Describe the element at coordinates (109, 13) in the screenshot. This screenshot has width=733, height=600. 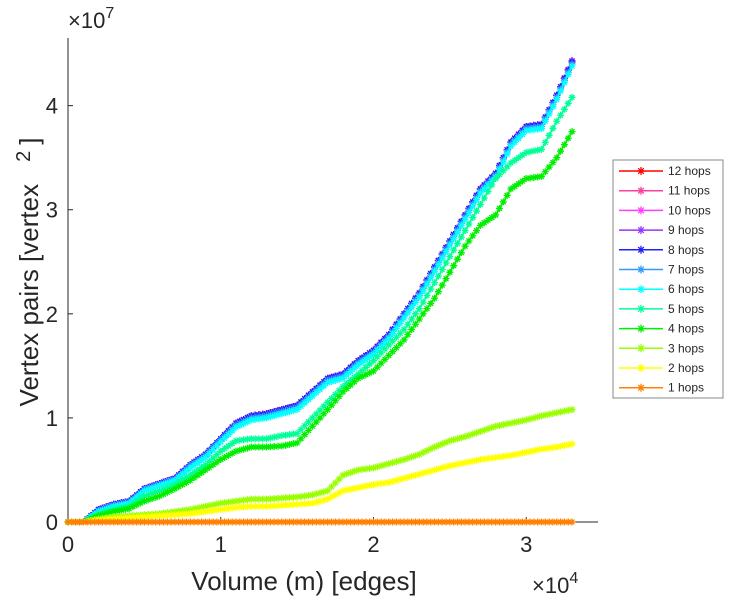
I see `y-multiplier-exp: 7` at that location.